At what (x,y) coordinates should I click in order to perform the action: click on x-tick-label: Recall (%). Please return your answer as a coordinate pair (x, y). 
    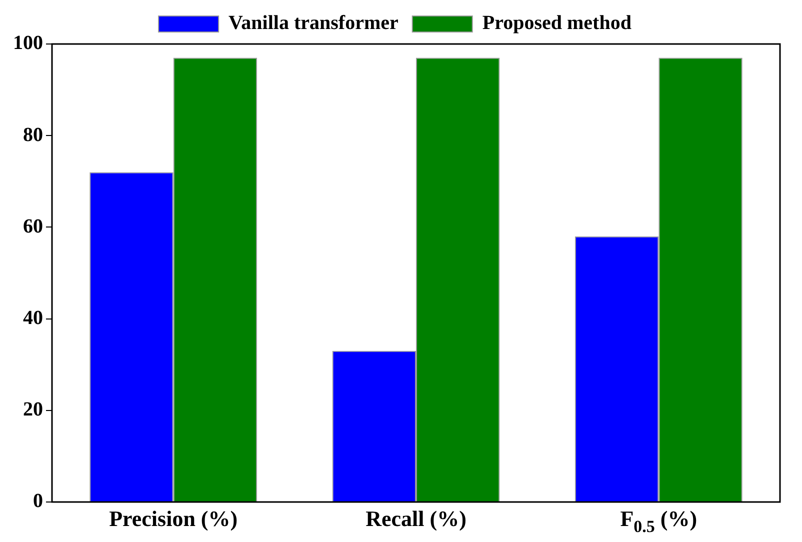
    Looking at the image, I should click on (416, 518).